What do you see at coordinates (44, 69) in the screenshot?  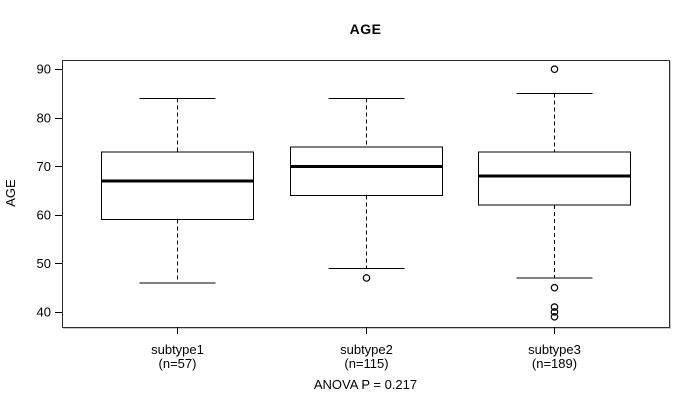 I see `y-axis-tick-label: 90` at bounding box center [44, 69].